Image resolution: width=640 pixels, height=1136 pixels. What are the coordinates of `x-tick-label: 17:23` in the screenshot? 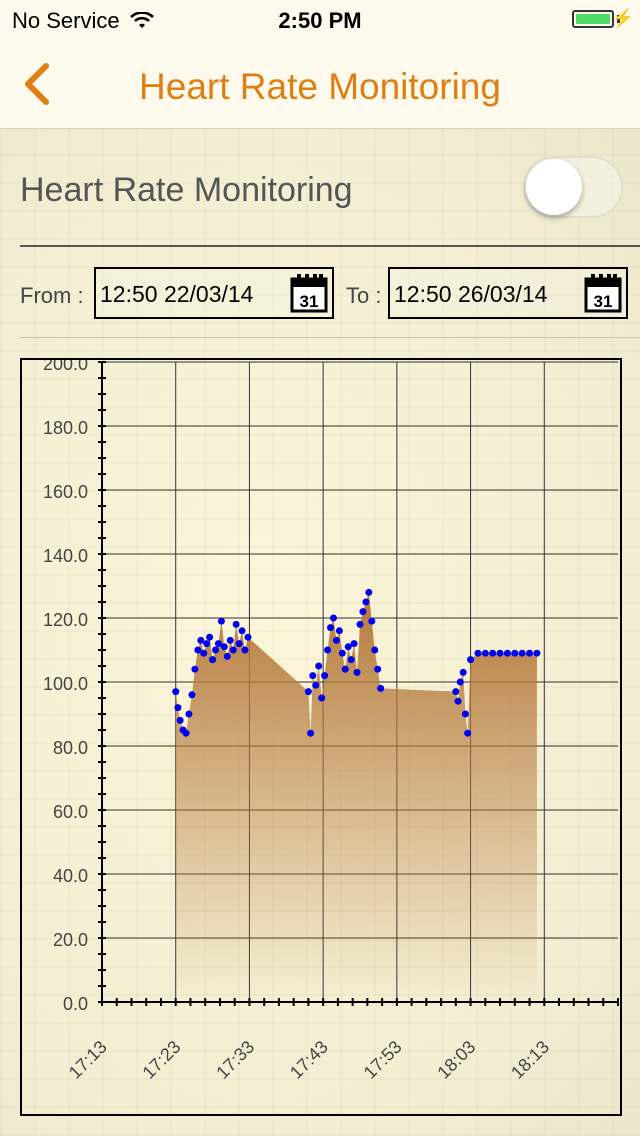 It's located at (162, 1060).